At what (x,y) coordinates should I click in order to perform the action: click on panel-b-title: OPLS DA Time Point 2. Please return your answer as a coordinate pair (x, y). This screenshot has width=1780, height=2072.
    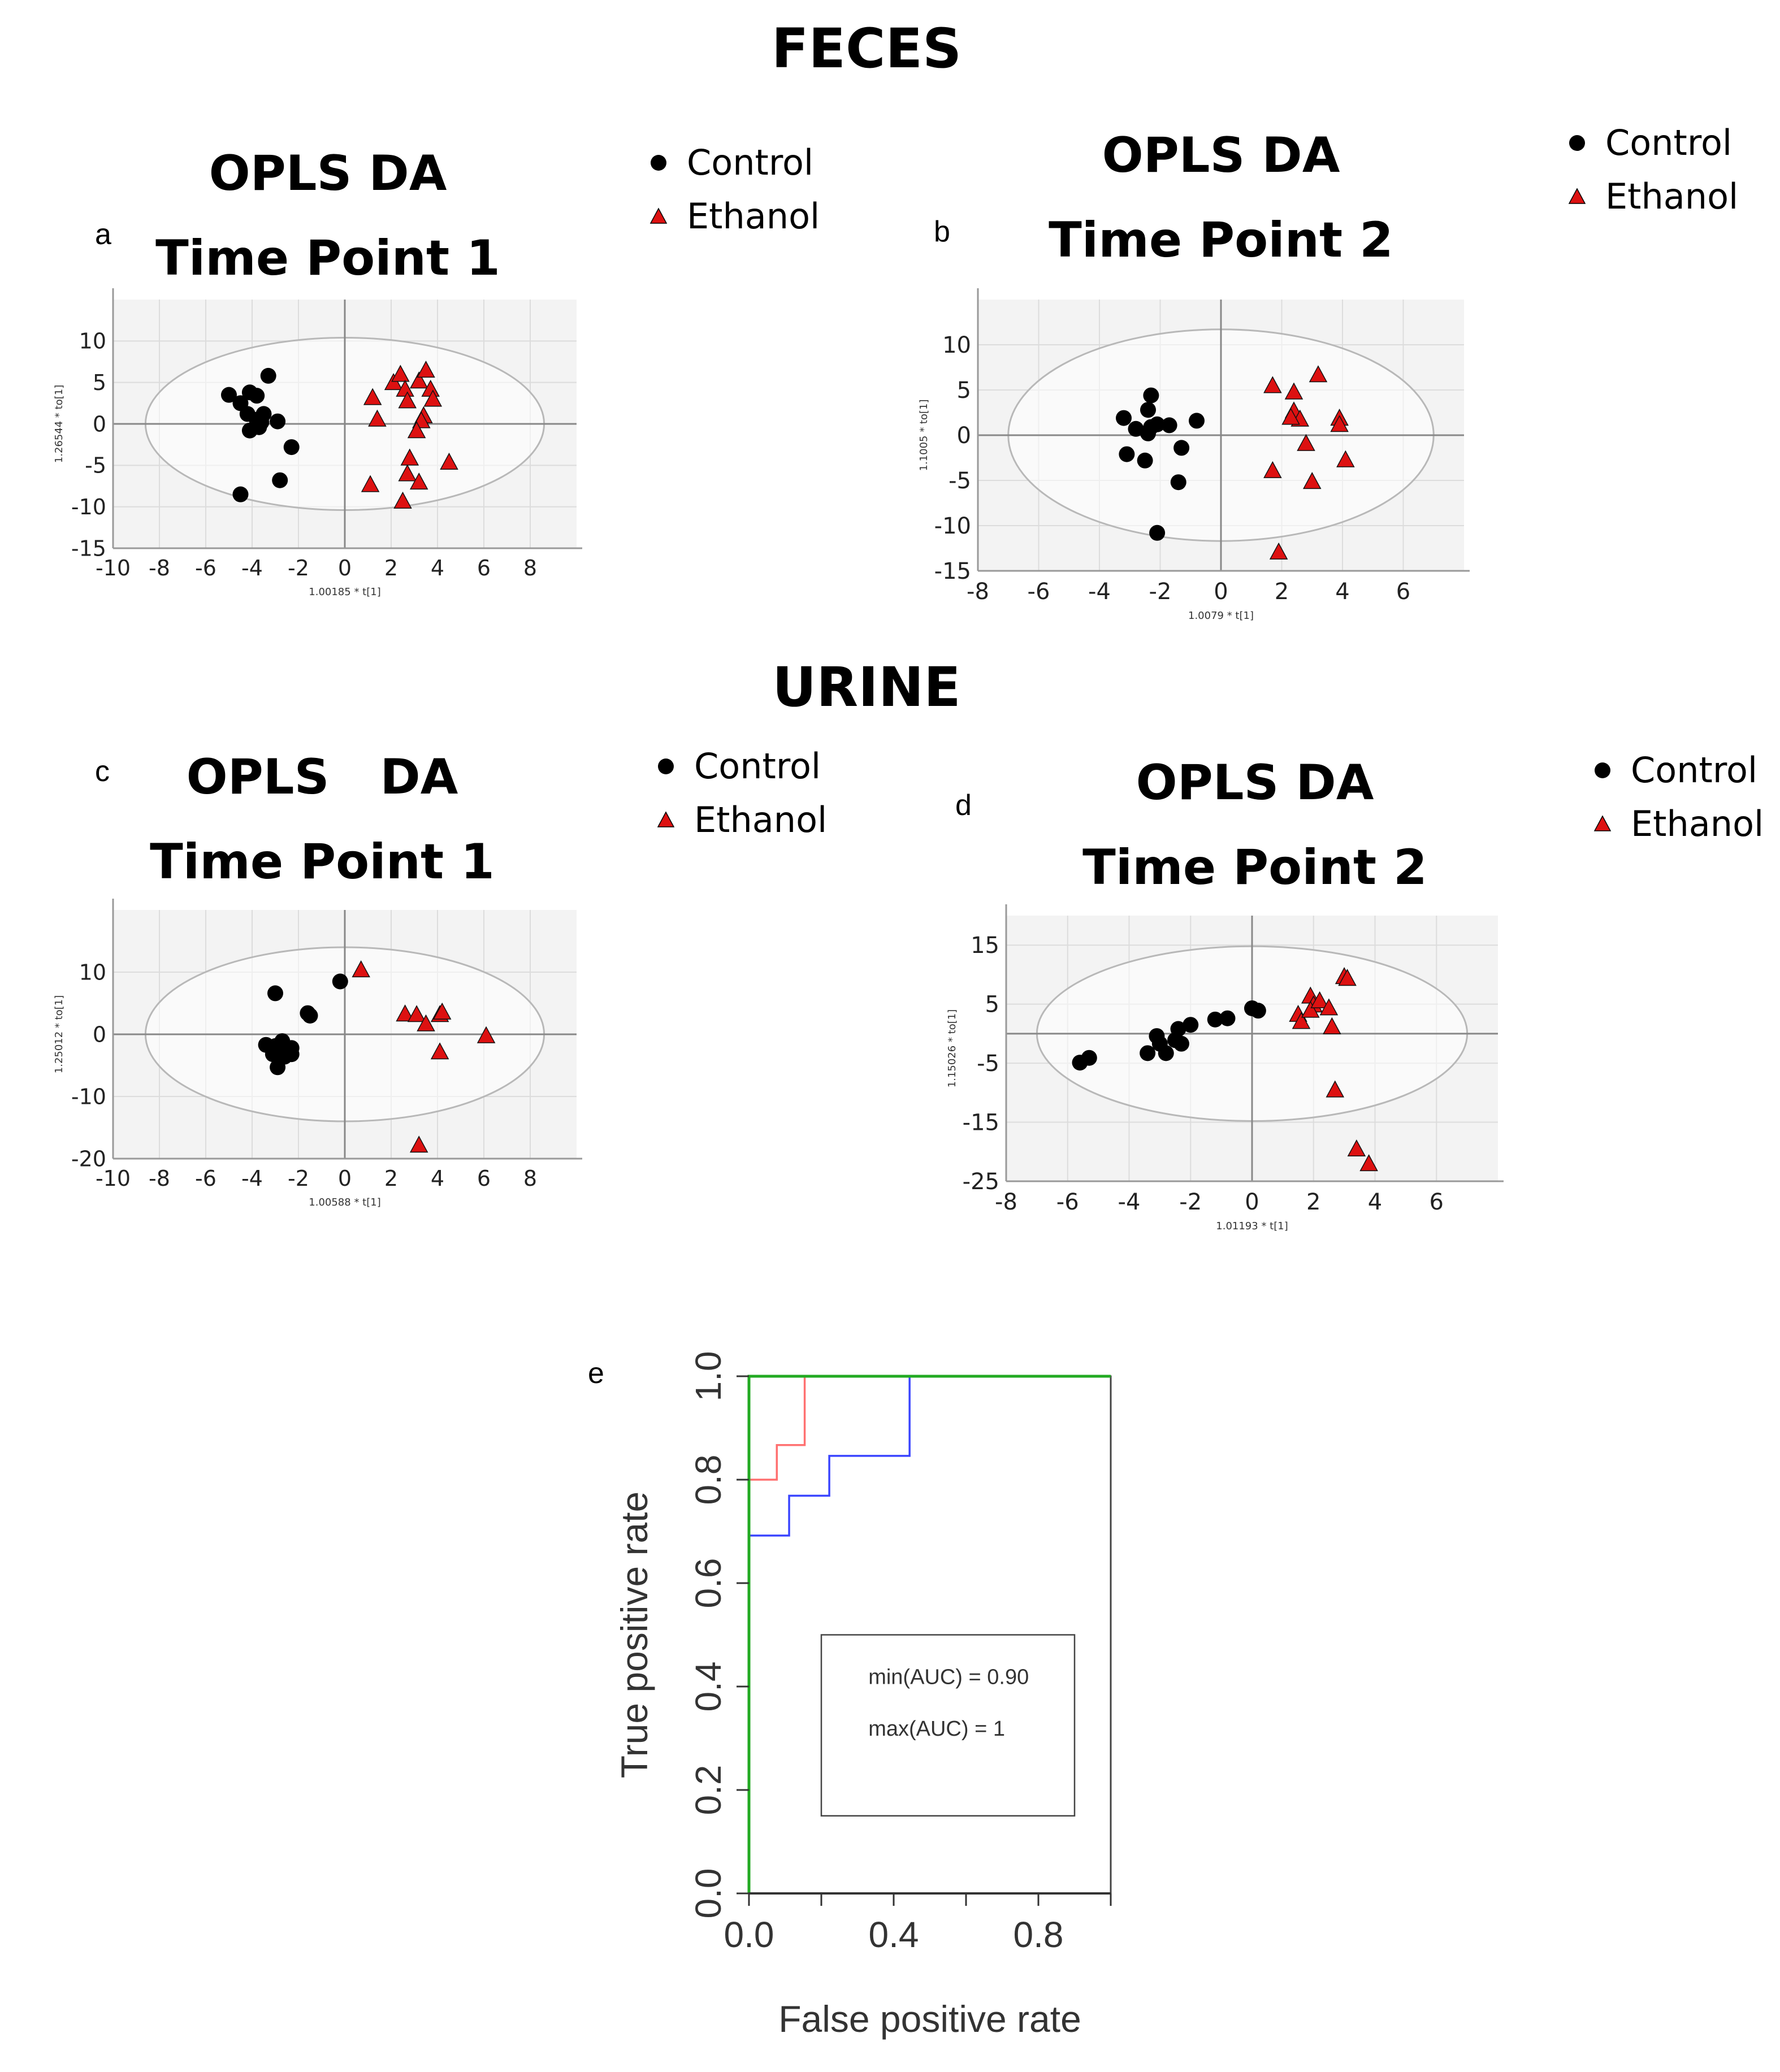
    Looking at the image, I should click on (1221, 198).